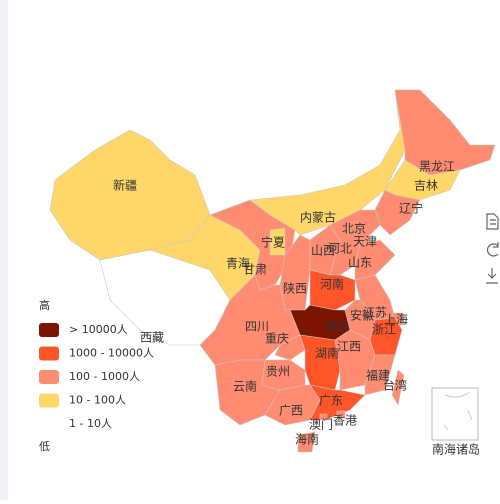  What do you see at coordinates (437, 167) in the screenshot?
I see `region-label: 黑龙江` at bounding box center [437, 167].